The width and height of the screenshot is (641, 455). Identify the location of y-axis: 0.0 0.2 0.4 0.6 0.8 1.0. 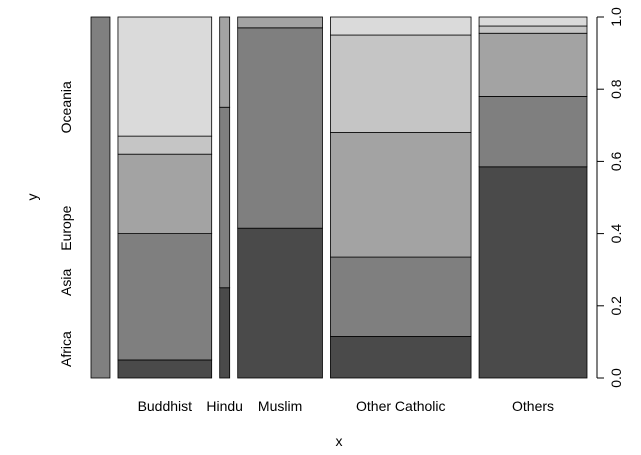
(610, 197).